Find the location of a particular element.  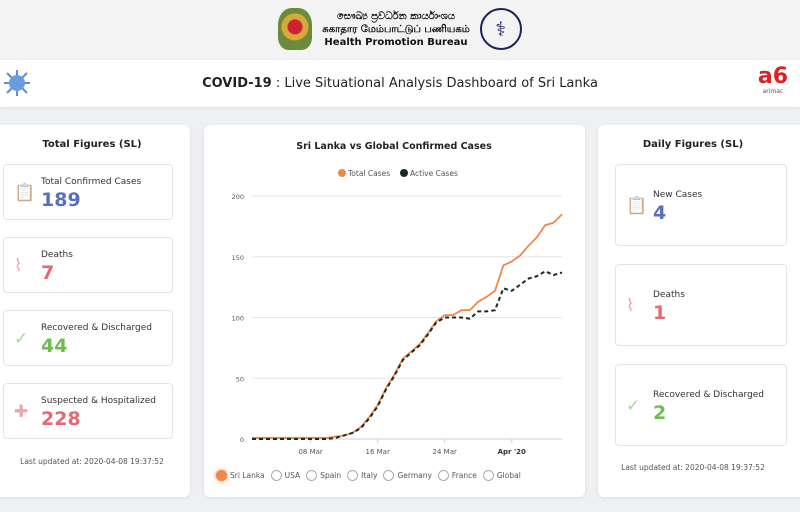

org-name-sinhala: සෞඛ්‍ය ප්‍රවර්ධන කාර්යාංශය is located at coordinates (396, 16).